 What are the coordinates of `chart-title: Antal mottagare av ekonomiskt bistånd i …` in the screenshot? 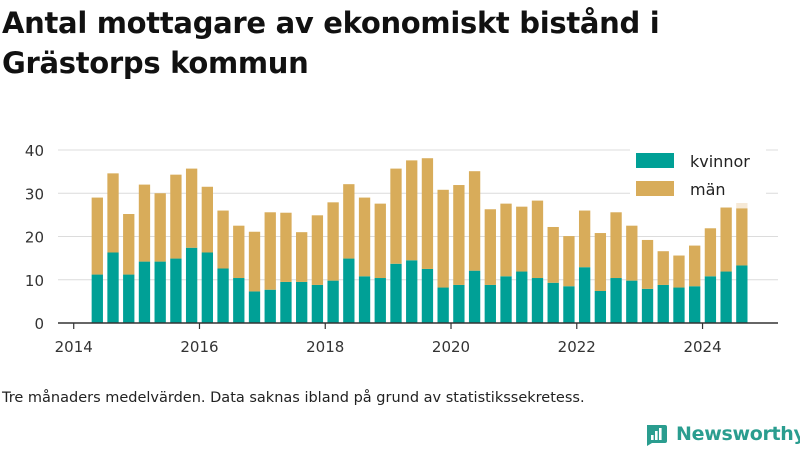 It's located at (331, 43).